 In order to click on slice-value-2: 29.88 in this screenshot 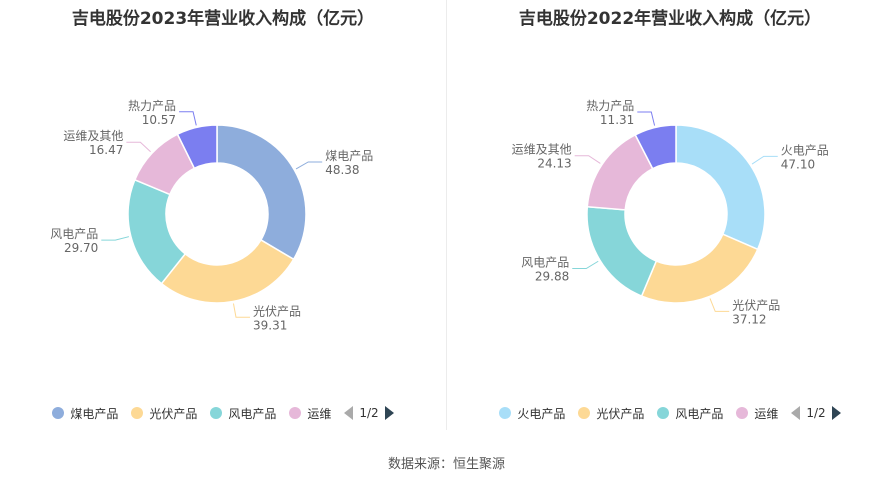, I will do `click(552, 277)`.